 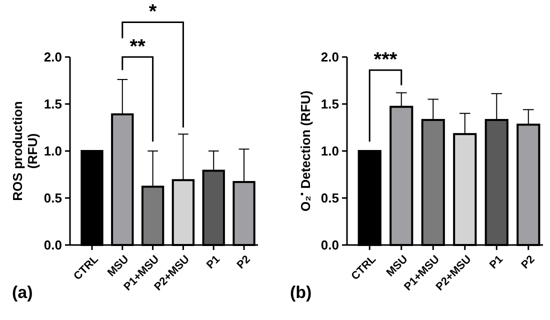 What do you see at coordinates (386, 60) in the screenshot?
I see `annotation: ***` at bounding box center [386, 60].